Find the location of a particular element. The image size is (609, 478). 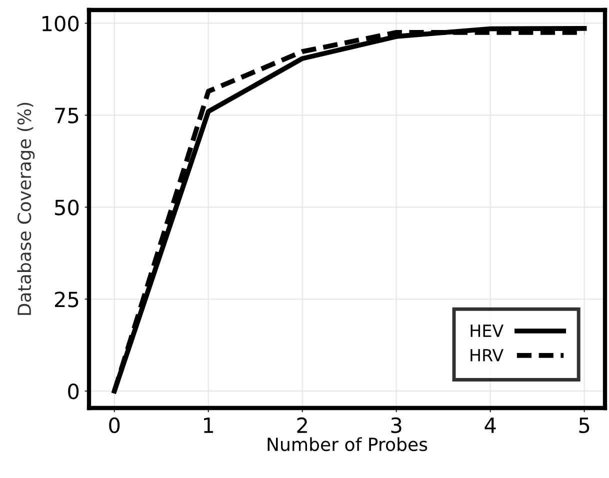

x-axis-title: Number of Probes is located at coordinates (348, 444).